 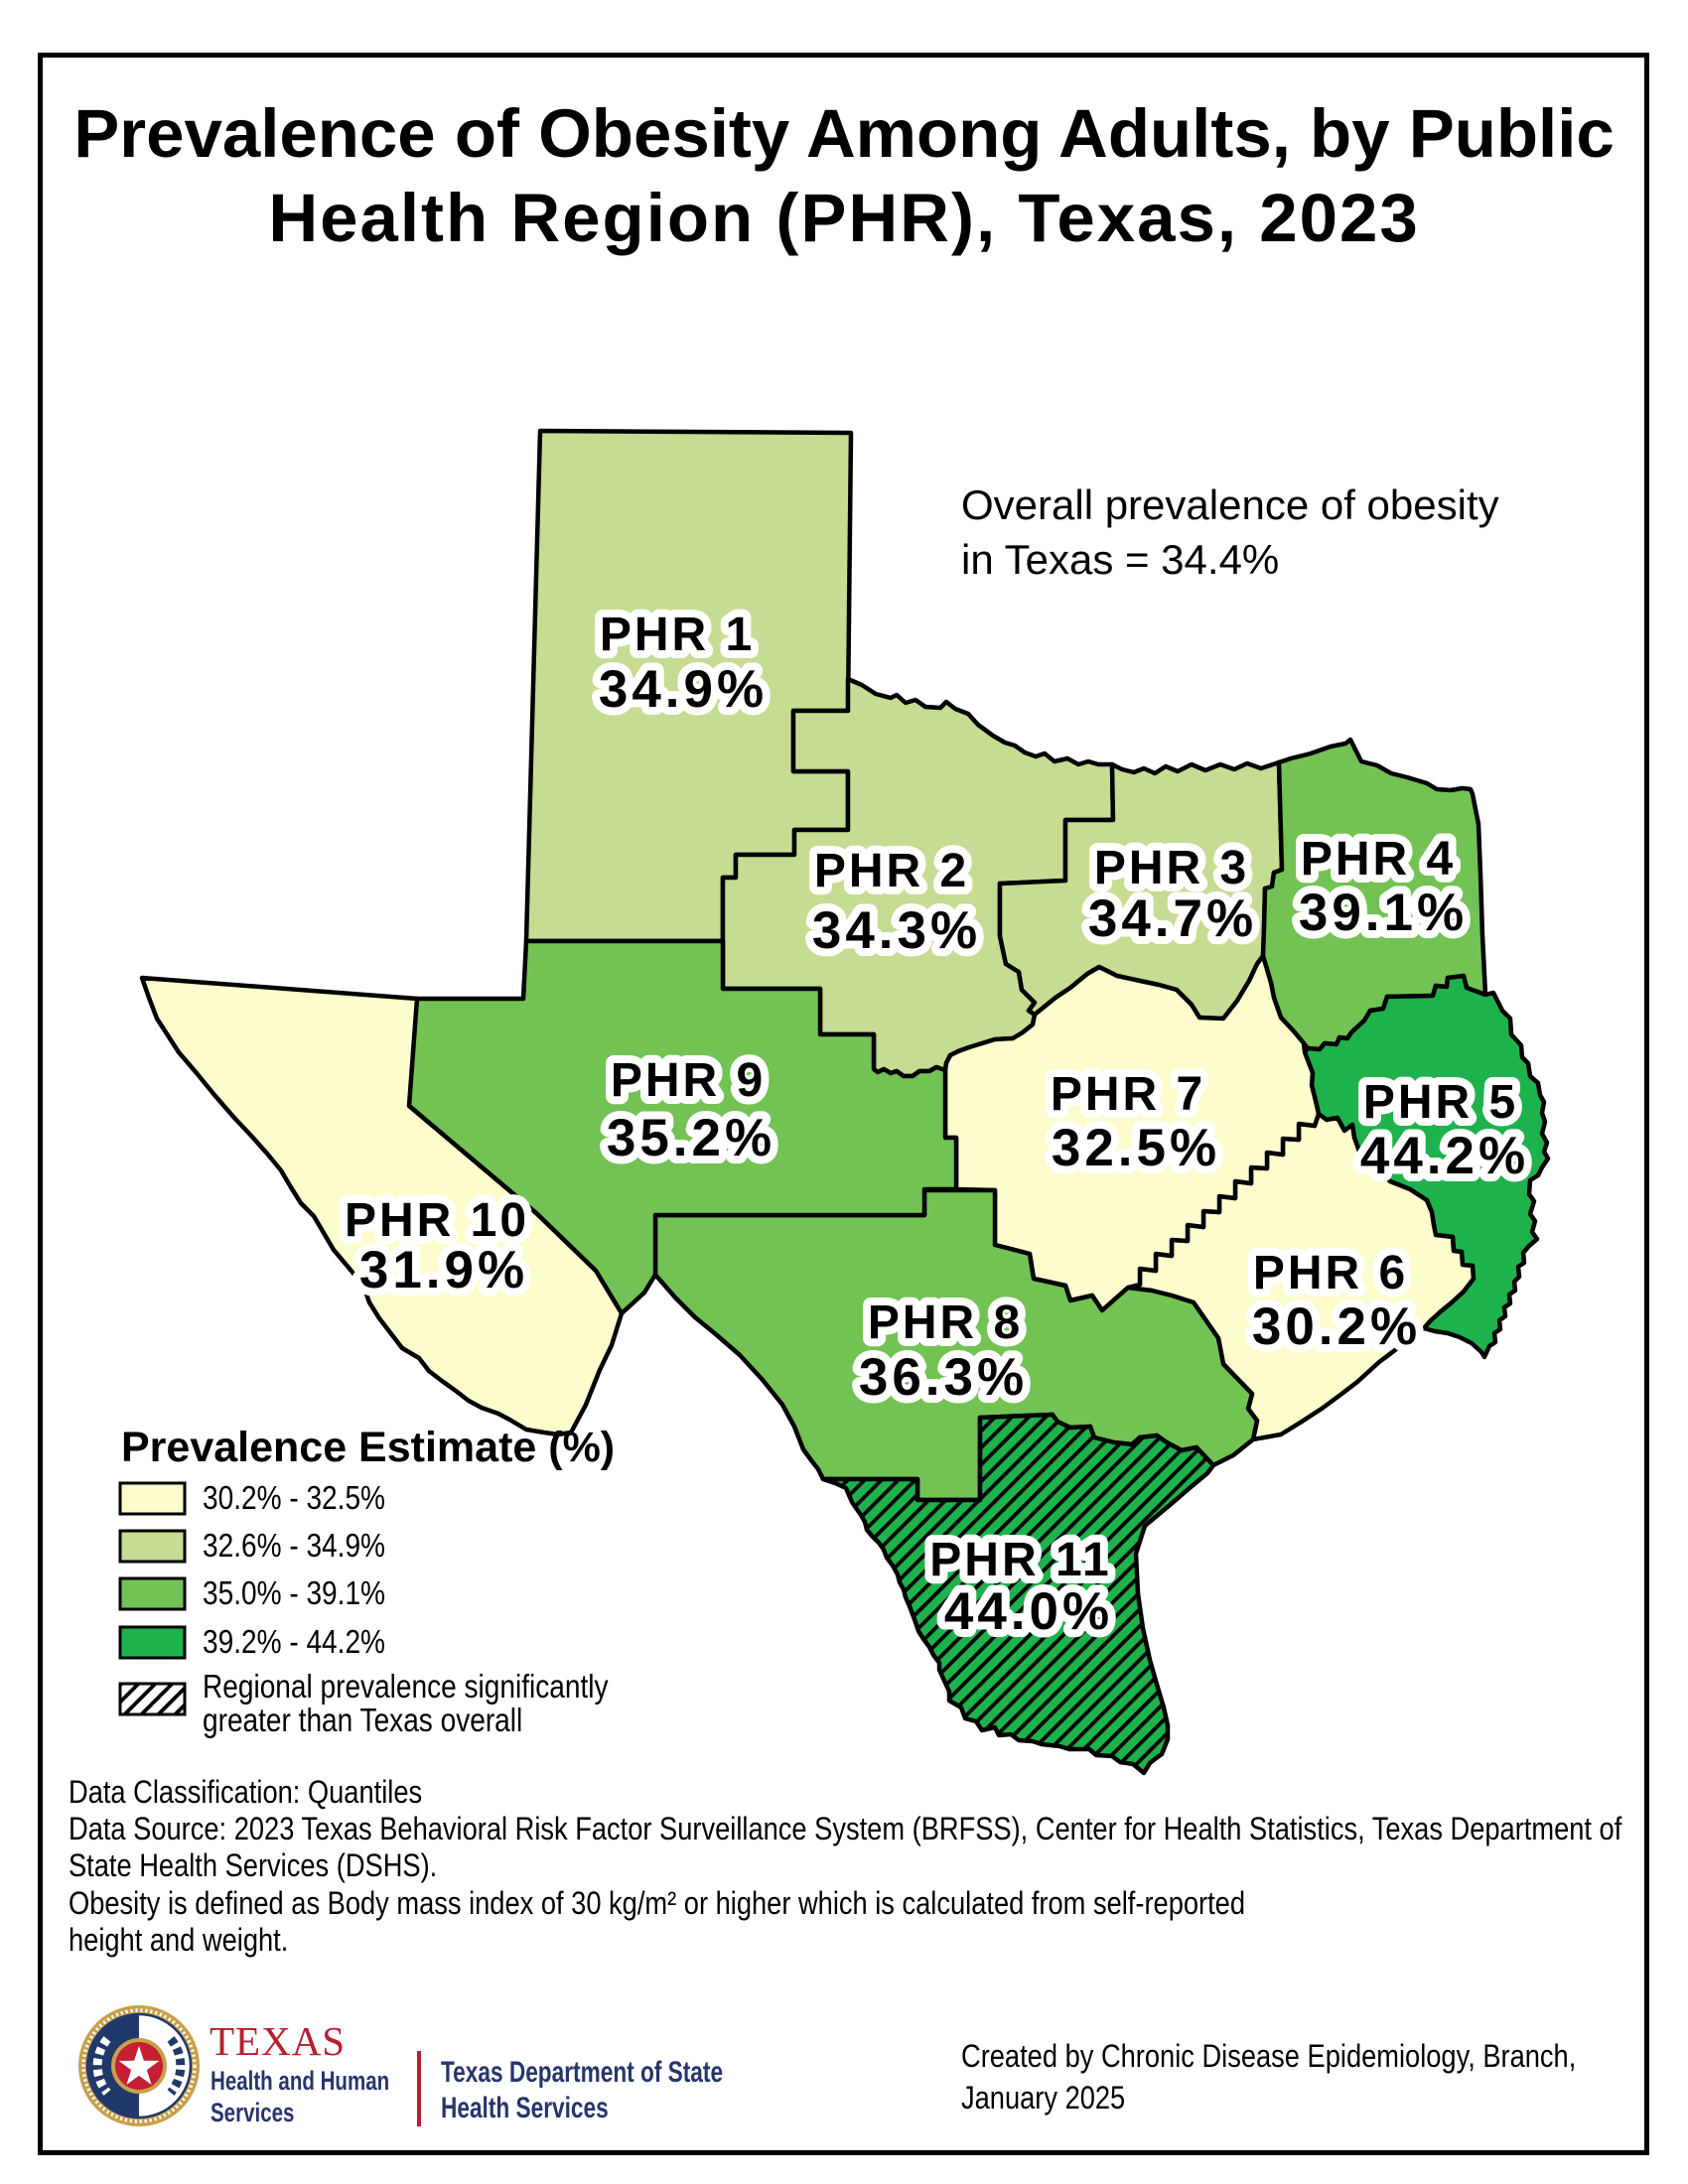 I want to click on svg-text: 32.5%, so click(x=1136, y=1148).